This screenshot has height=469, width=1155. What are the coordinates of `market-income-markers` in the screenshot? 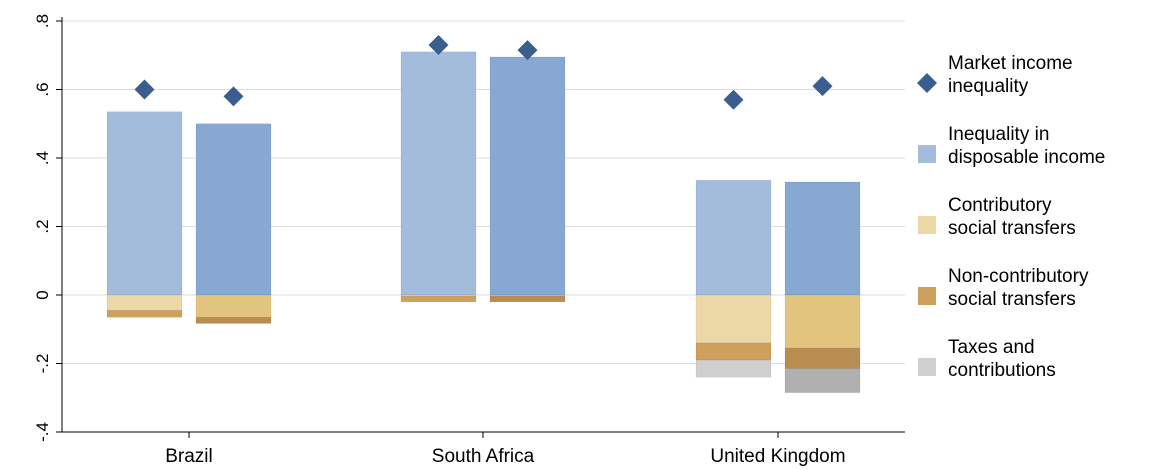 It's located at (483, 72).